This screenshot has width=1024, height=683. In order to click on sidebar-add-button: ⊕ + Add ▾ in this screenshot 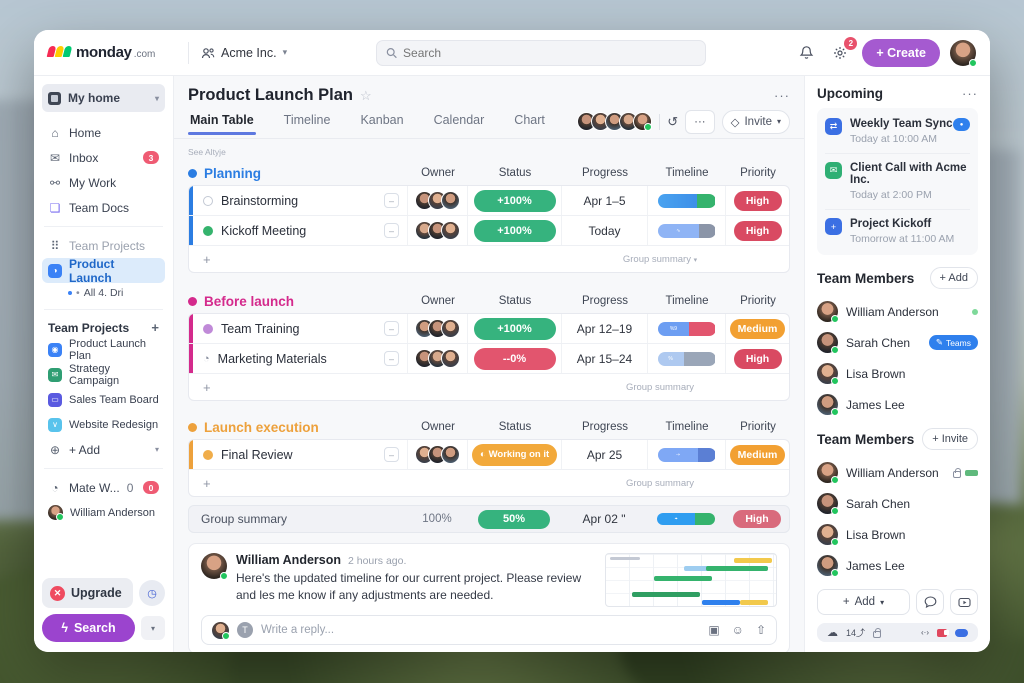, I will do `click(103, 449)`.